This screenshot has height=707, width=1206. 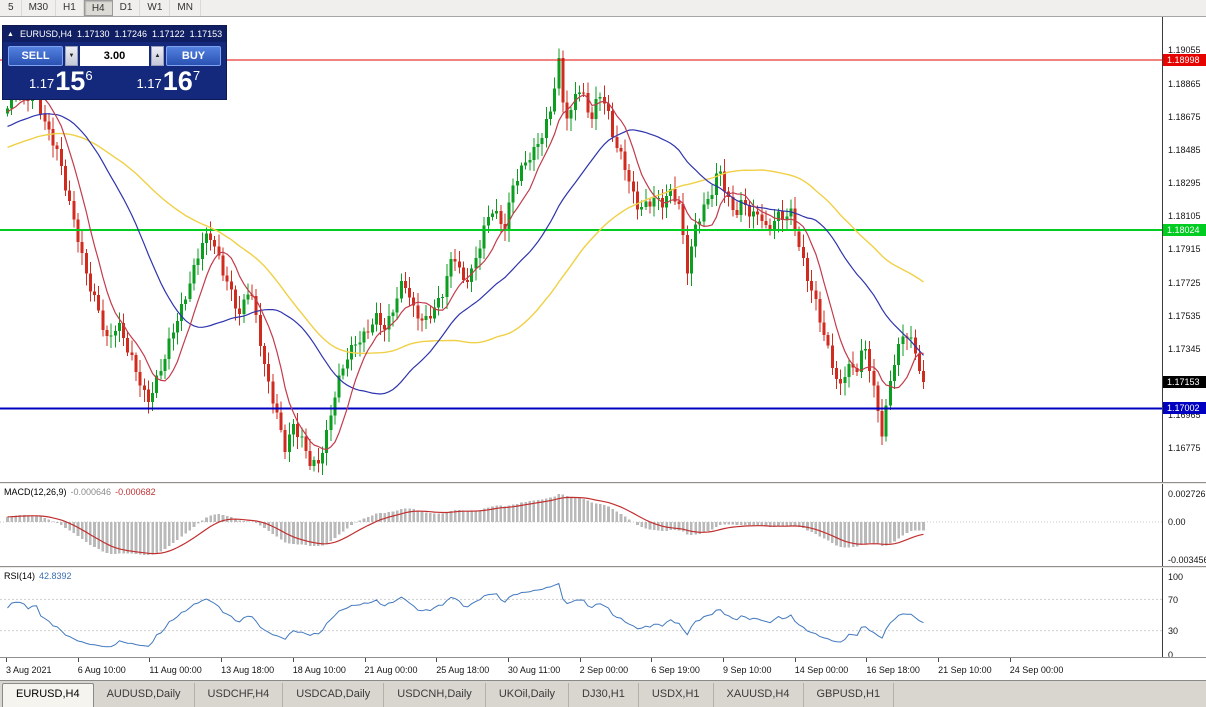 I want to click on time-label: 2 Sep 00:00, so click(x=604, y=670).